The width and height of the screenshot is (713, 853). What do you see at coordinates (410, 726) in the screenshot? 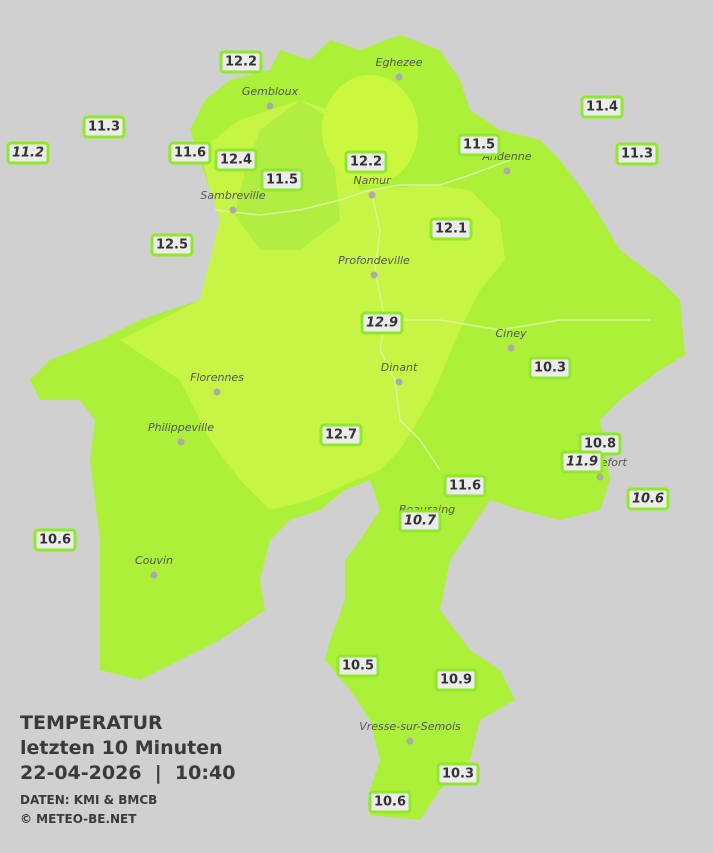
I see `town-label: Vresse-sur-Semois` at bounding box center [410, 726].